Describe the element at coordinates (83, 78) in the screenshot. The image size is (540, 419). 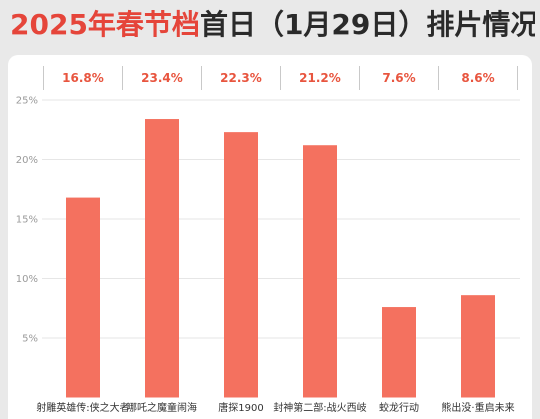
I see `data-label: 16.8%` at that location.